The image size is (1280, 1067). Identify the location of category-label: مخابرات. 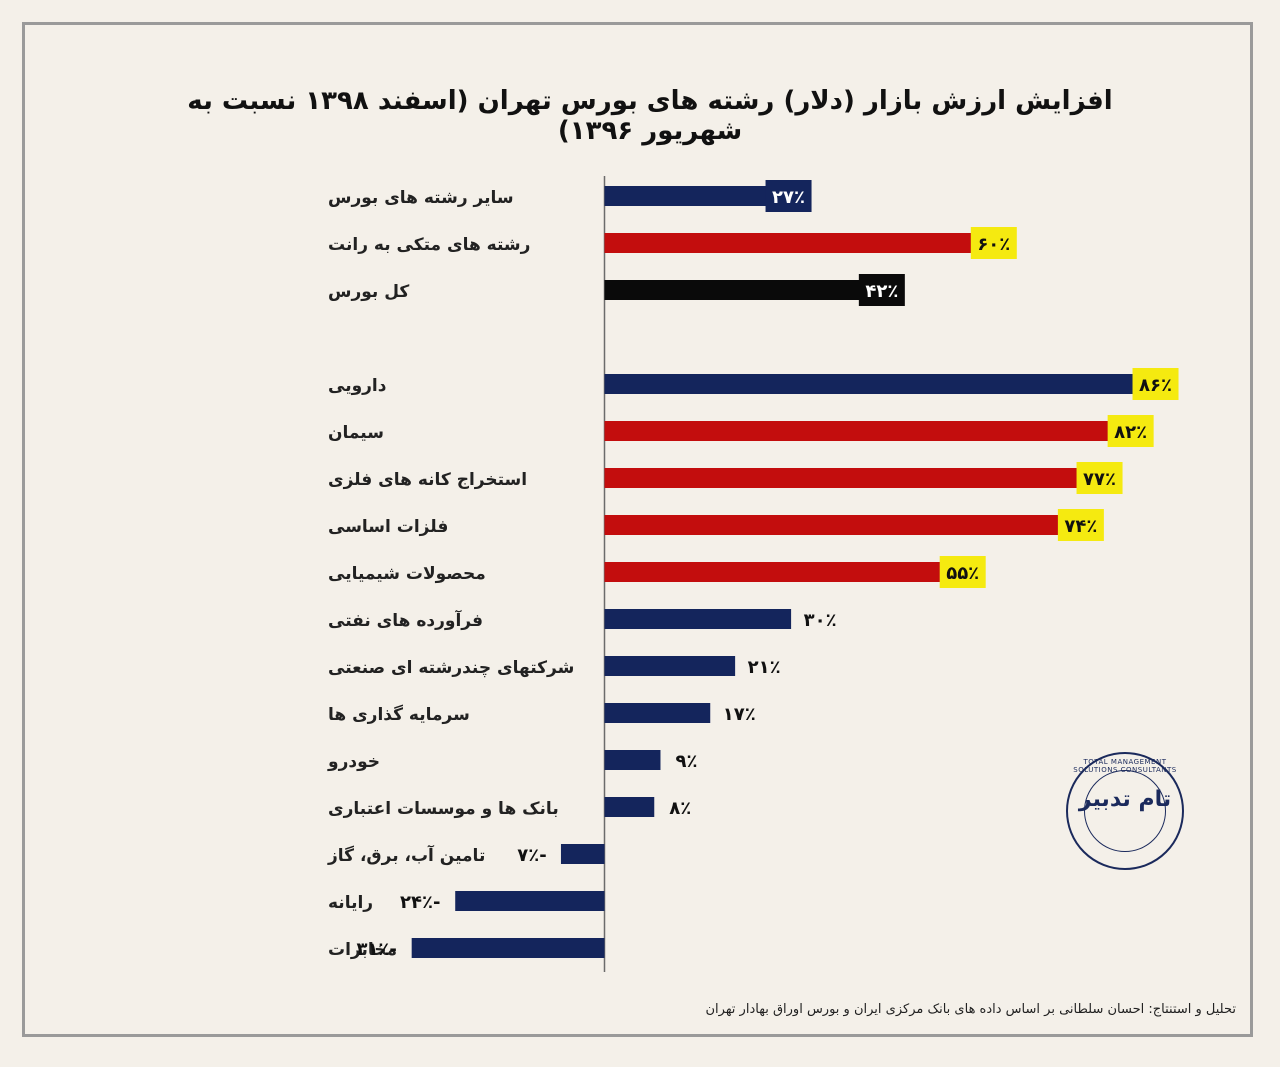
(362, 950).